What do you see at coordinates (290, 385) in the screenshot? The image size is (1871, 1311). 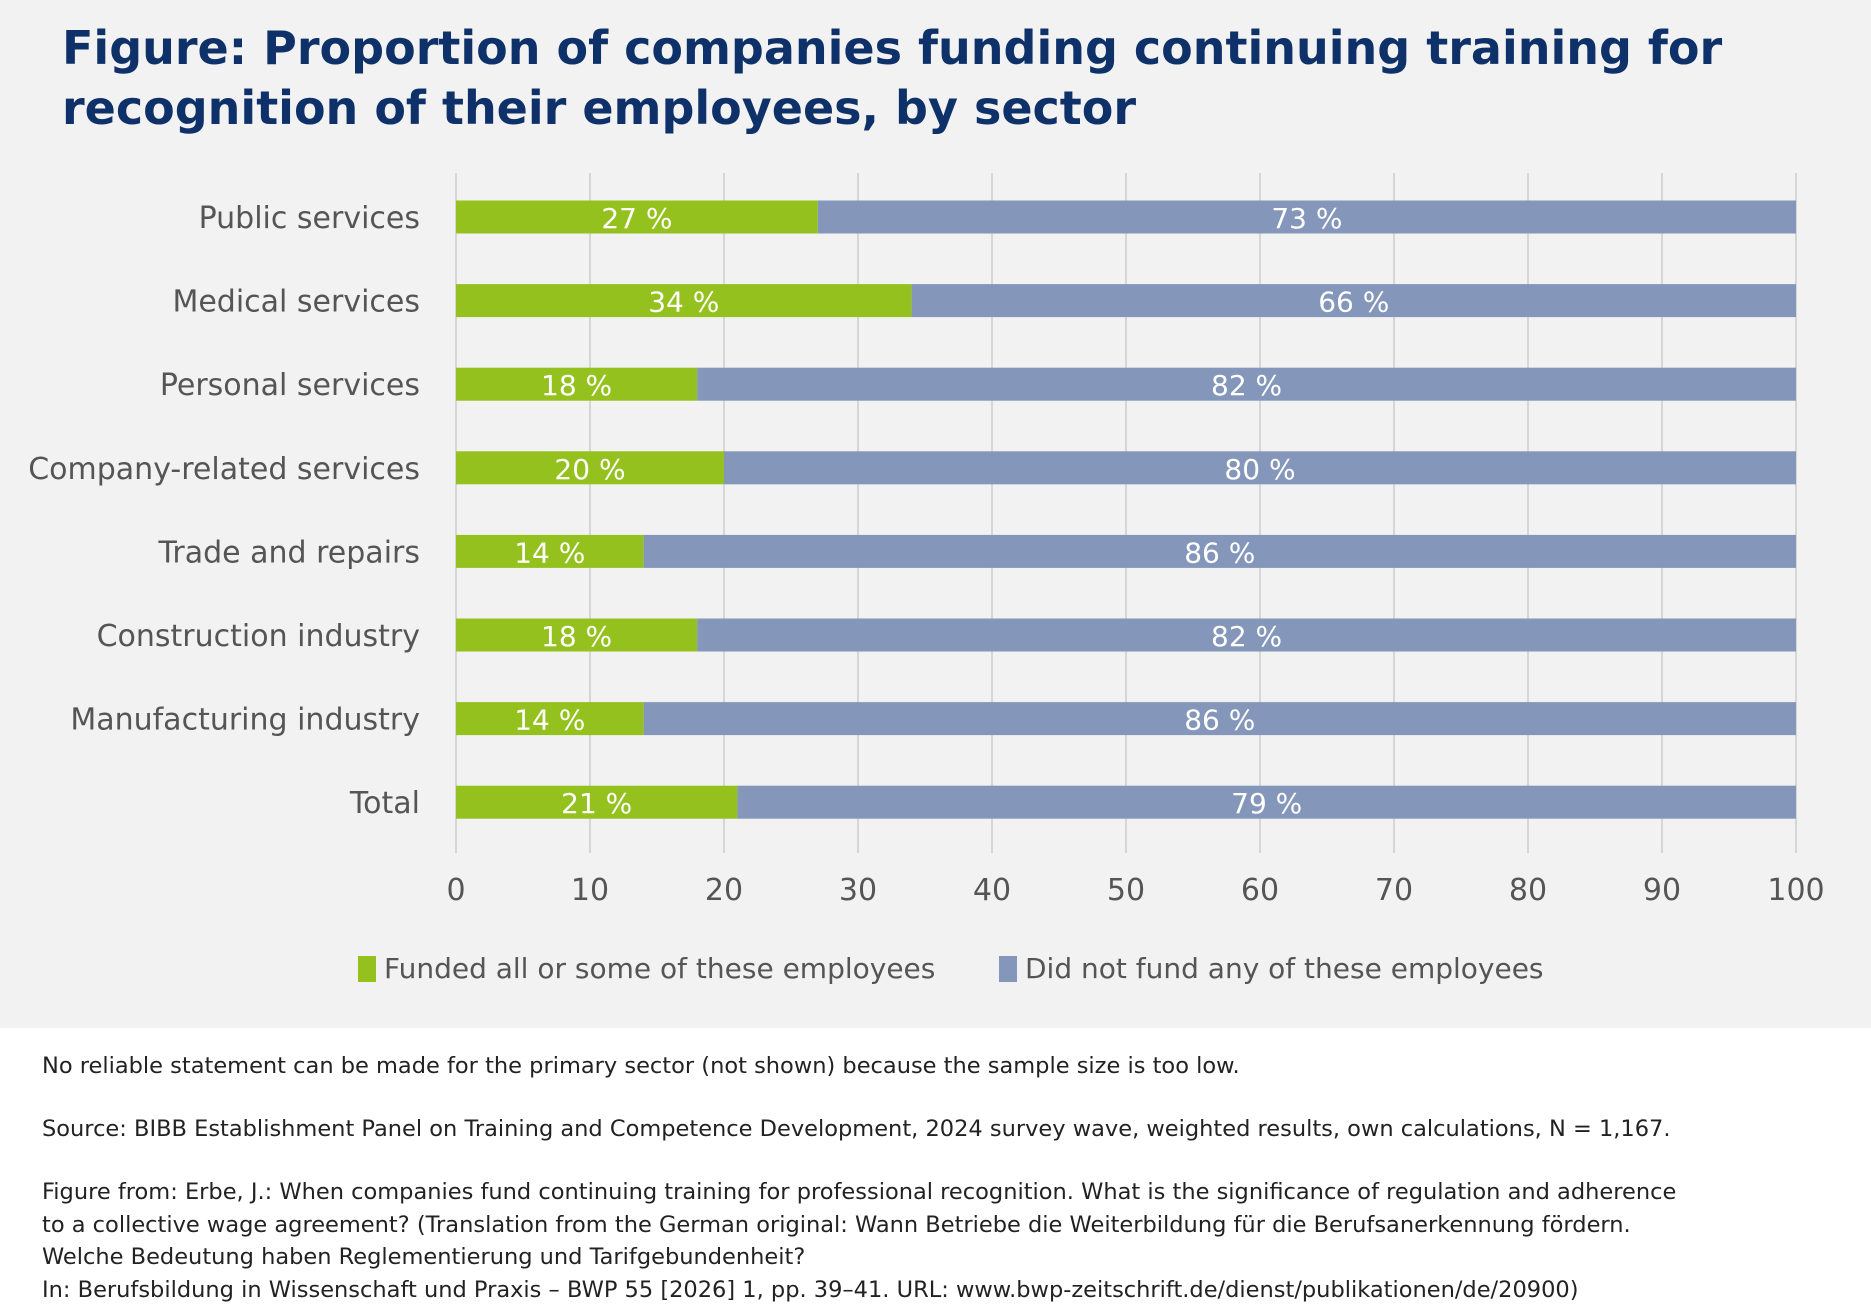 I see `category-label: Personal services` at bounding box center [290, 385].